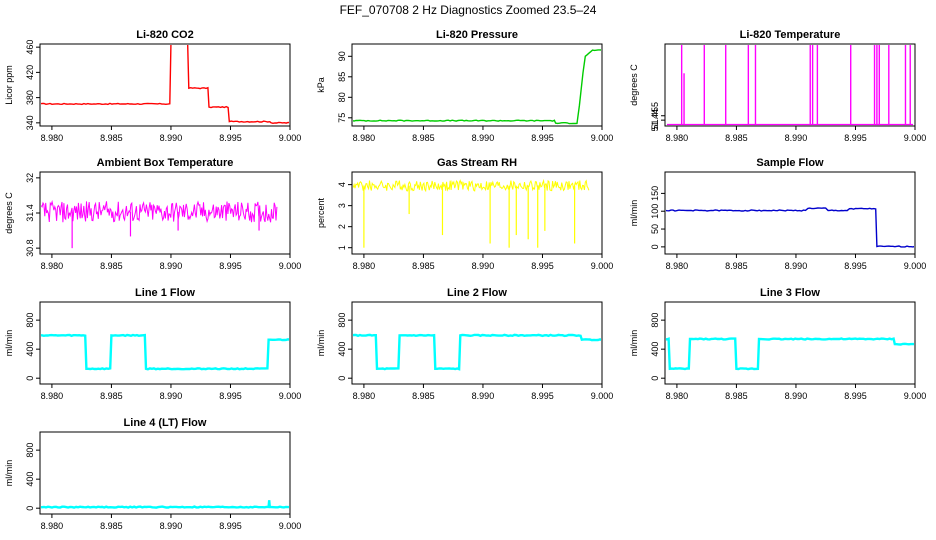  Describe the element at coordinates (342, 205) in the screenshot. I see `y-tick-label: 3` at that location.